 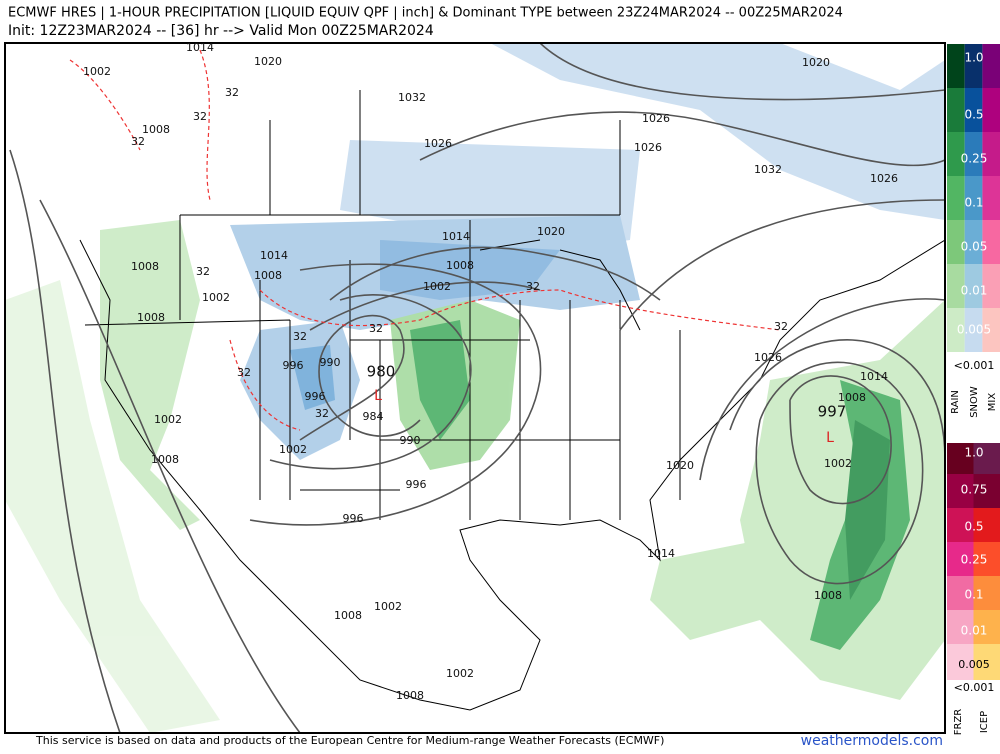 I want to click on legend-type: MIX, so click(x=992, y=402).